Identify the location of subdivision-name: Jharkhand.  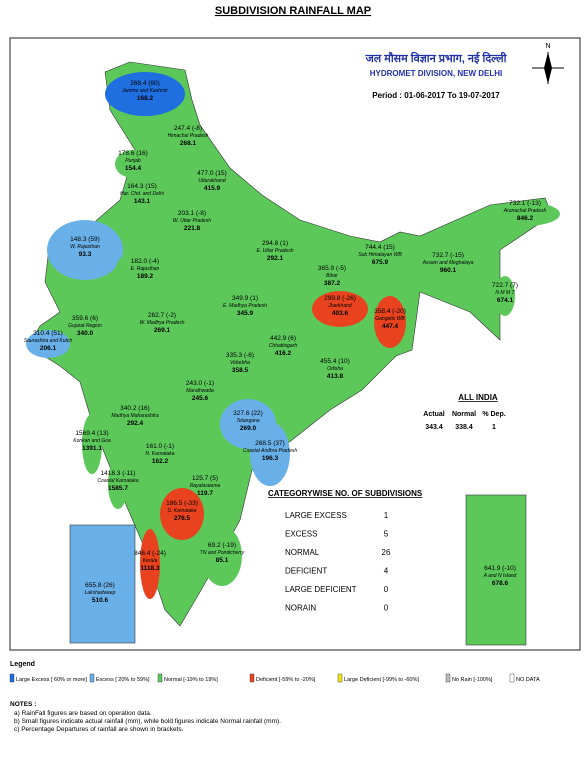
(339, 306).